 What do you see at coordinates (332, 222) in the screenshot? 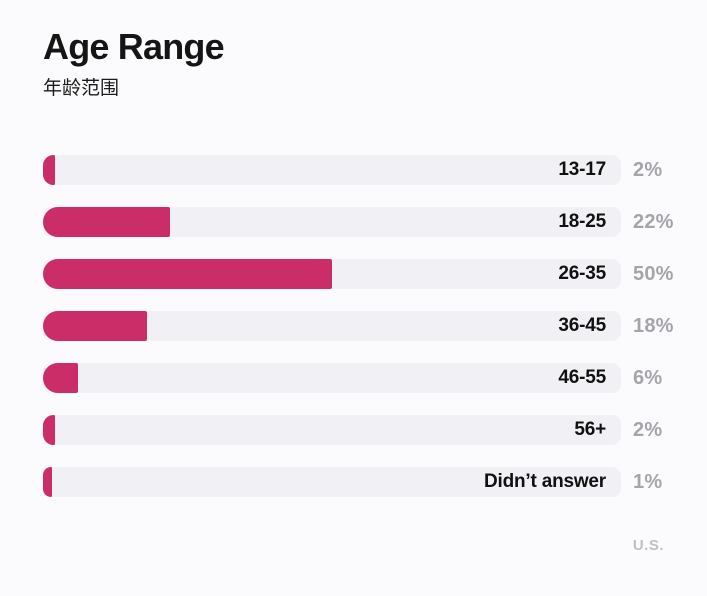
I see `bar-track: 18-25` at bounding box center [332, 222].